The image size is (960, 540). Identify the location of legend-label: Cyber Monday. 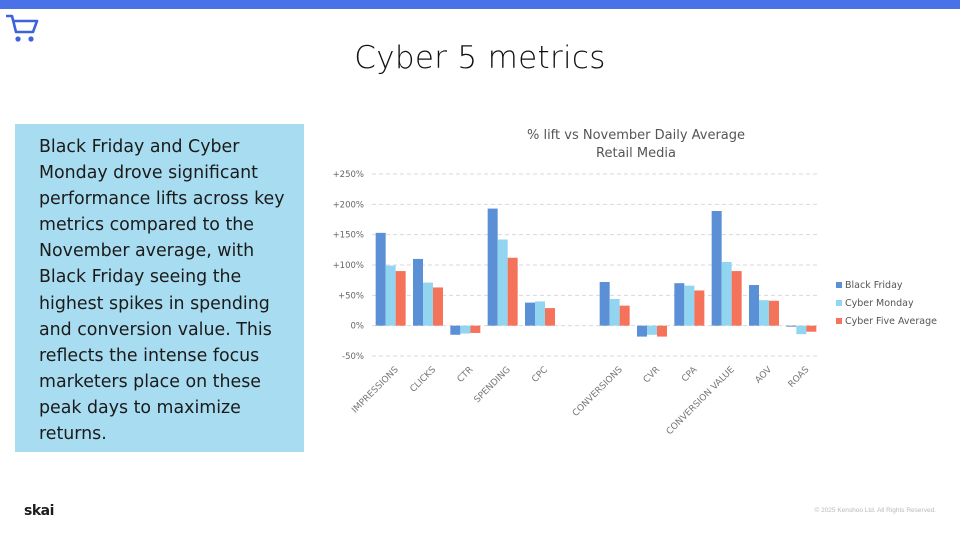
(879, 303).